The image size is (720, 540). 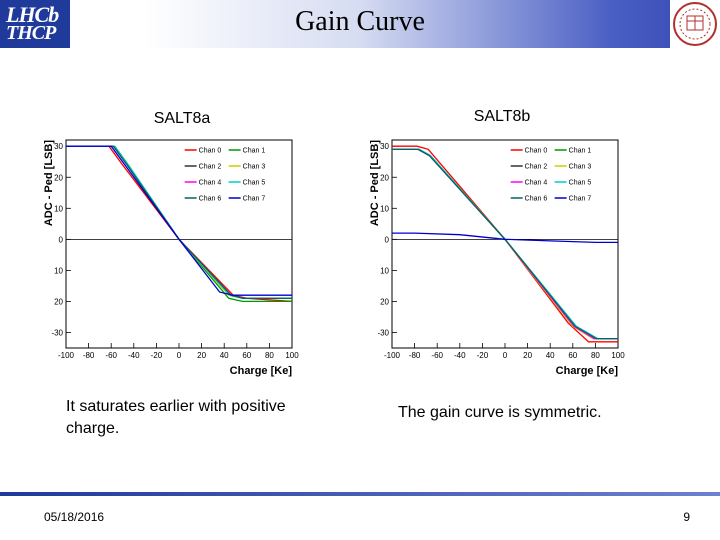 I want to click on lhcb-logo-line2: THCP, so click(x=31, y=33).